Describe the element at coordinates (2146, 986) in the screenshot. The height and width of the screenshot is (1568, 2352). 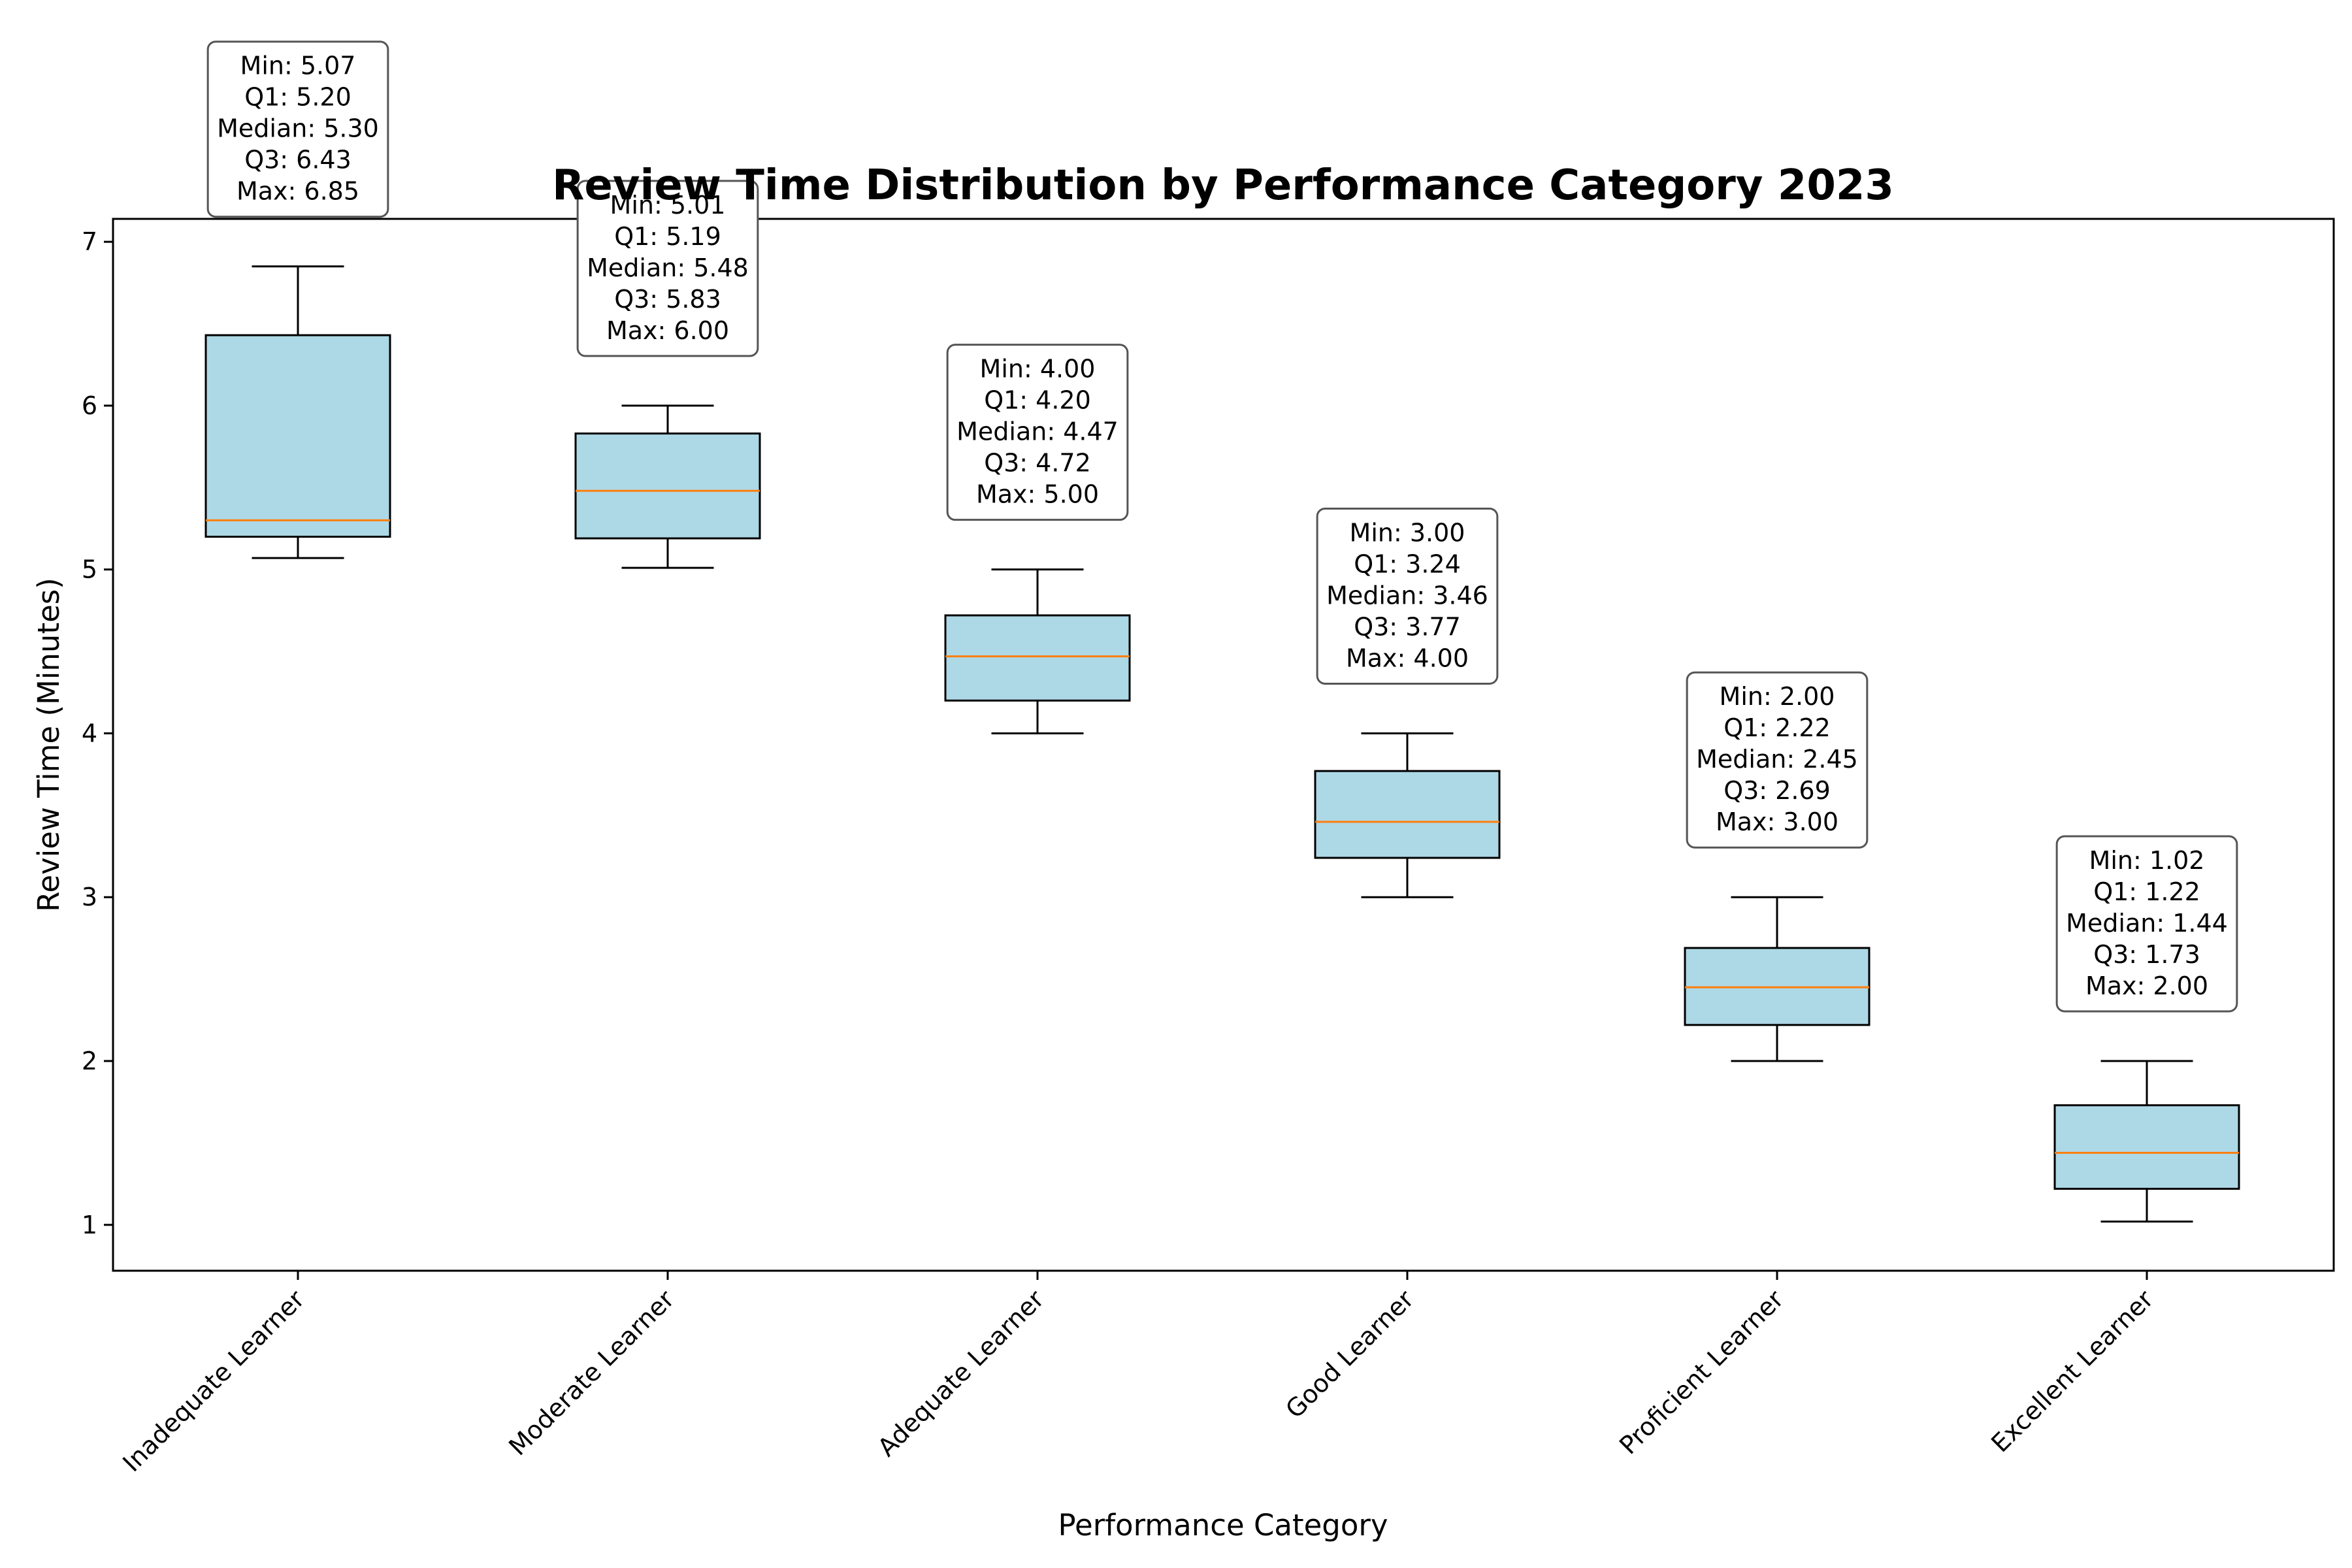
I see `annotation-line: Max: 2.00` at that location.